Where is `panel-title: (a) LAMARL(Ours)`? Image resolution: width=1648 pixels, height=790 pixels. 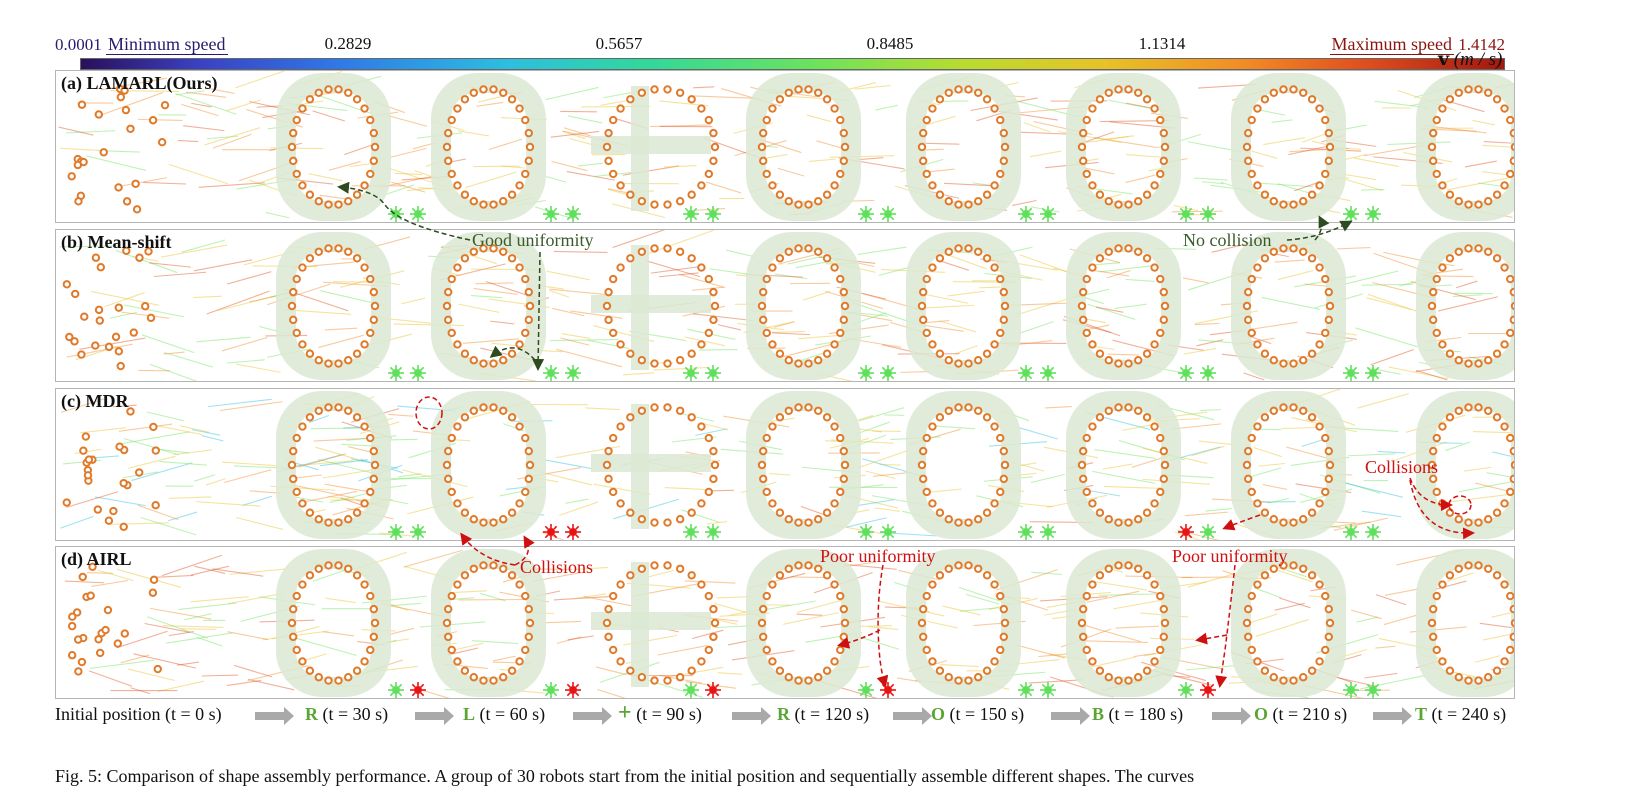
panel-title: (a) LAMARL(Ours) is located at coordinates (139, 83).